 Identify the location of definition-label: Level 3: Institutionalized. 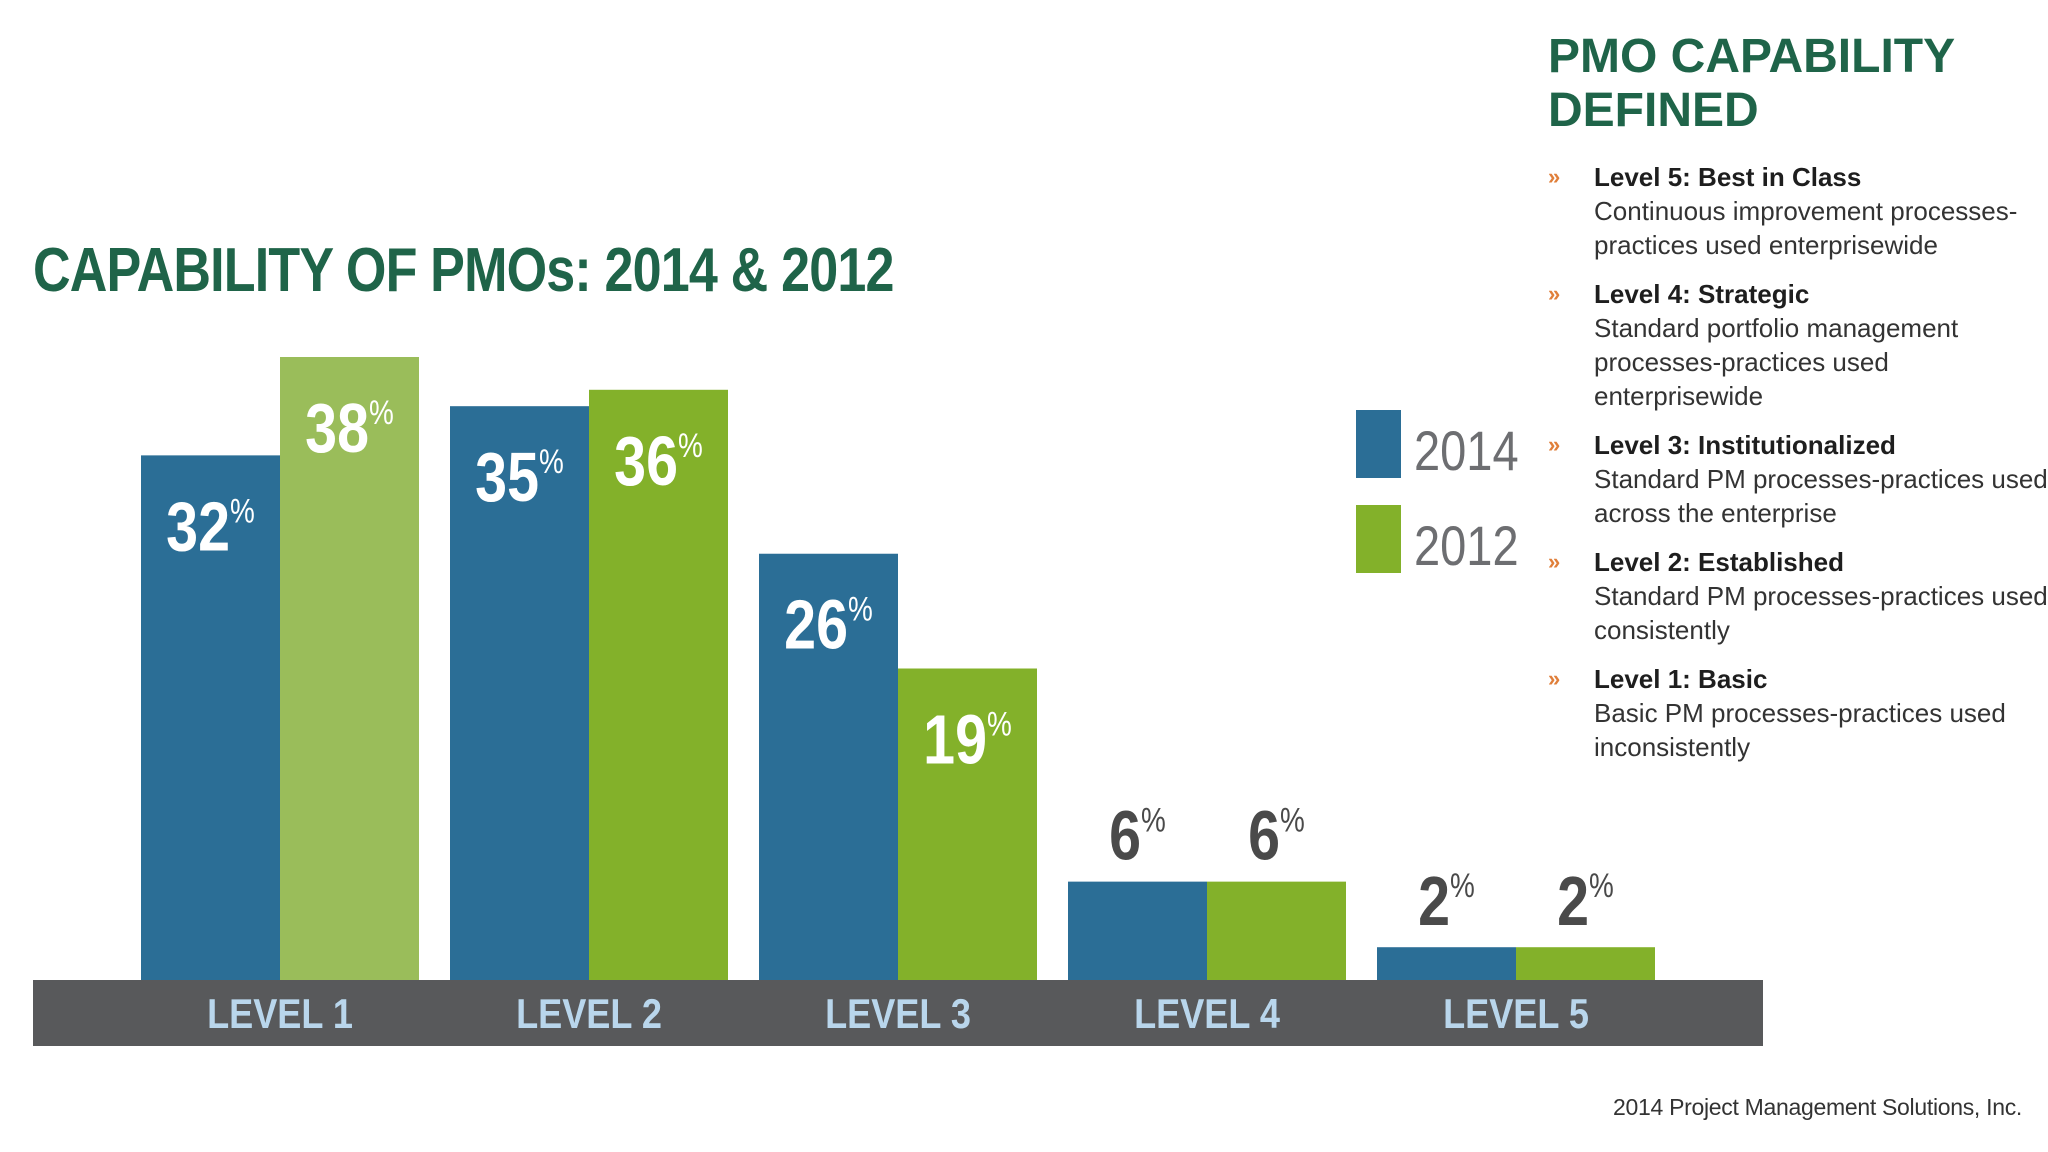
(1745, 445).